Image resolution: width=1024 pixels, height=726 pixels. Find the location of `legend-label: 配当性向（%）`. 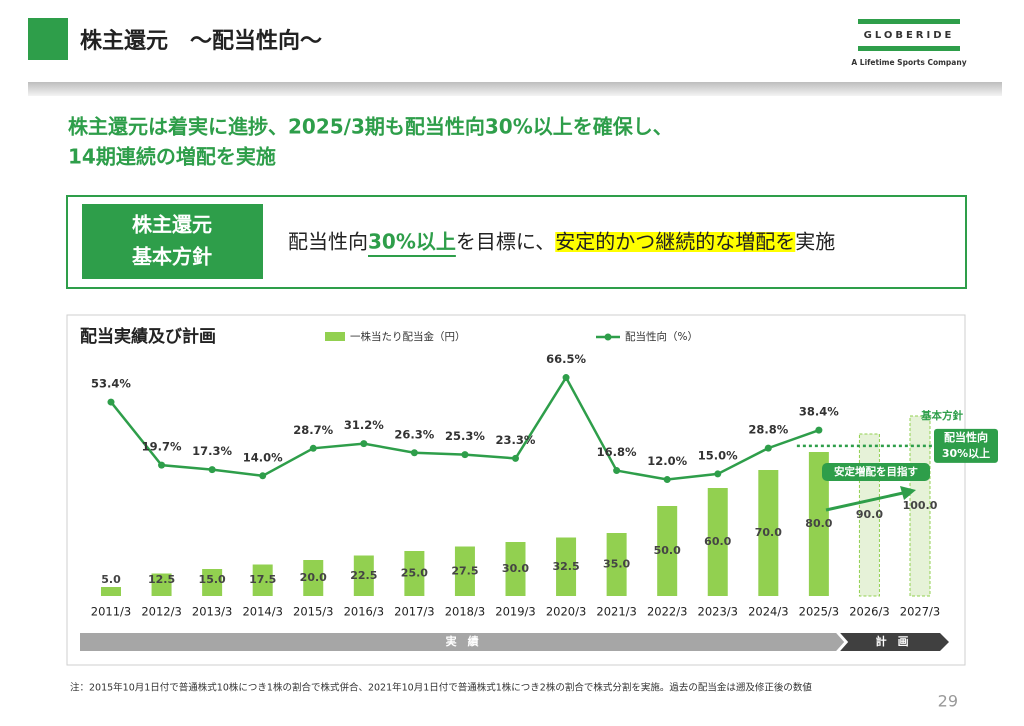

legend-label: 配当性向（%） is located at coordinates (661, 336).